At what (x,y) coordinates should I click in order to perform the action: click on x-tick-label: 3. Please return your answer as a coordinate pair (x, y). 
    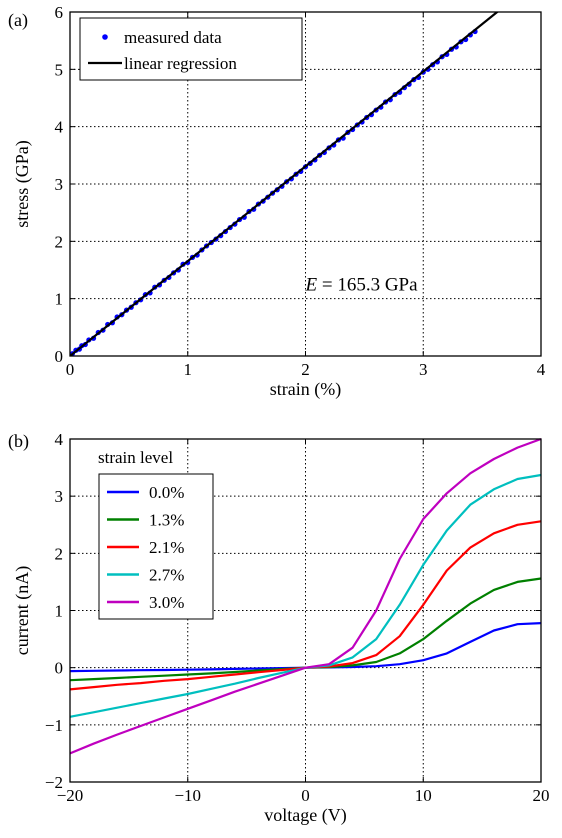
    Looking at the image, I should click on (423, 369).